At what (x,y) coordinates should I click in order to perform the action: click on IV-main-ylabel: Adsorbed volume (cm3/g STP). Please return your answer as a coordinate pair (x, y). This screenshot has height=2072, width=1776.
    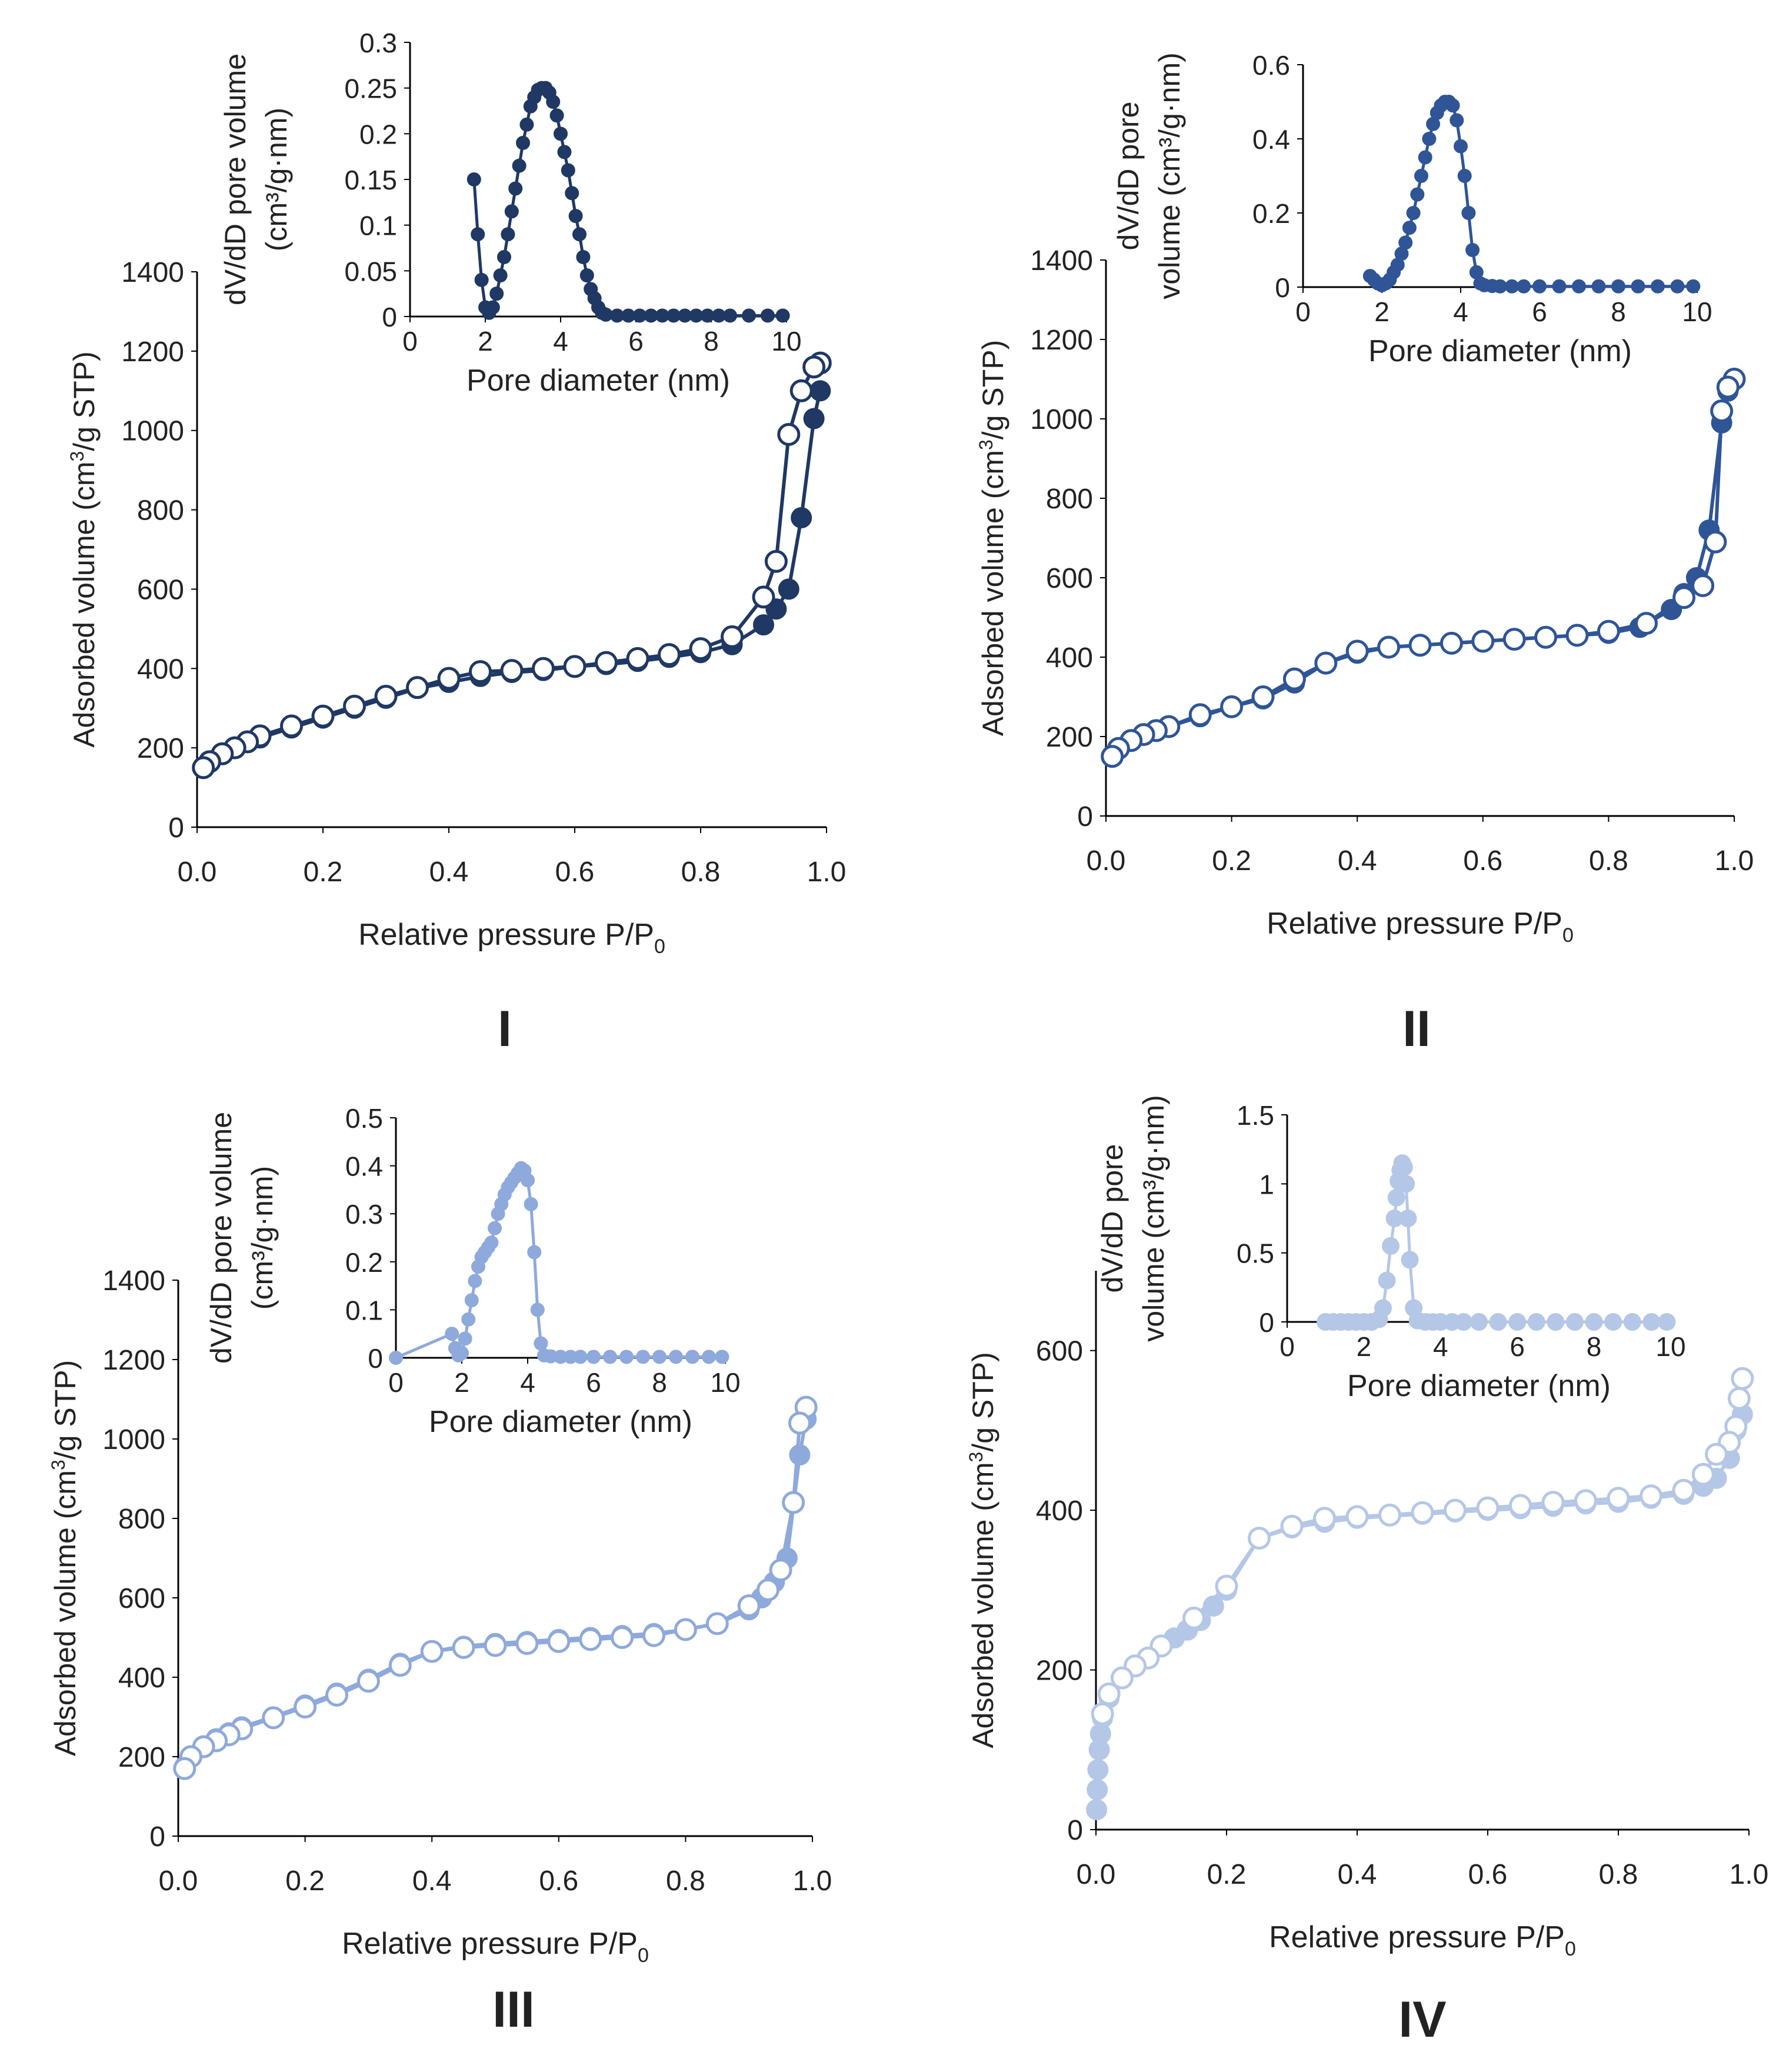
    Looking at the image, I should click on (982, 1550).